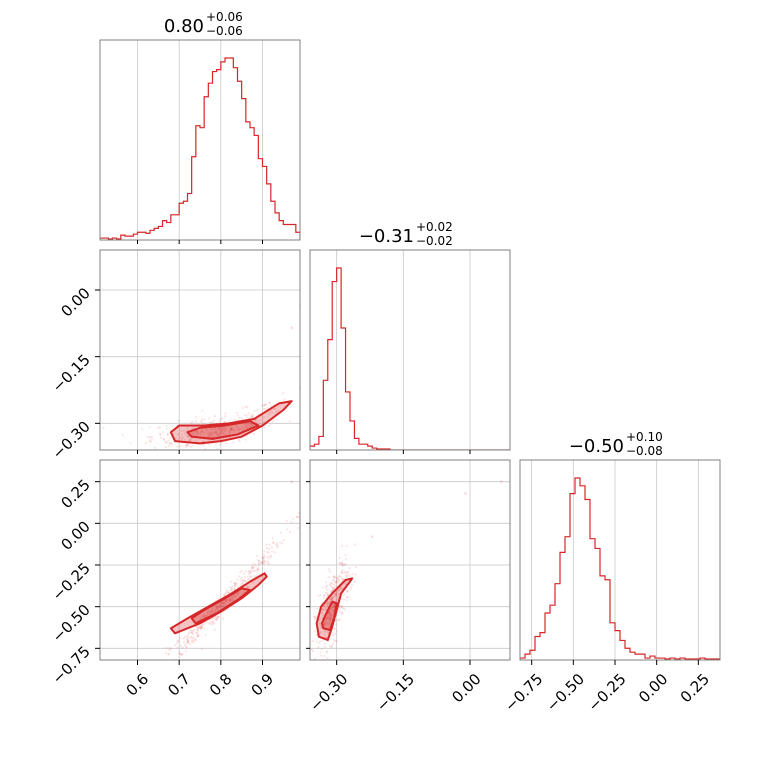 This screenshot has height=760, width=760. What do you see at coordinates (406, 234) in the screenshot?
I see `param-title-1: −0.31 +0.02−0.02` at bounding box center [406, 234].